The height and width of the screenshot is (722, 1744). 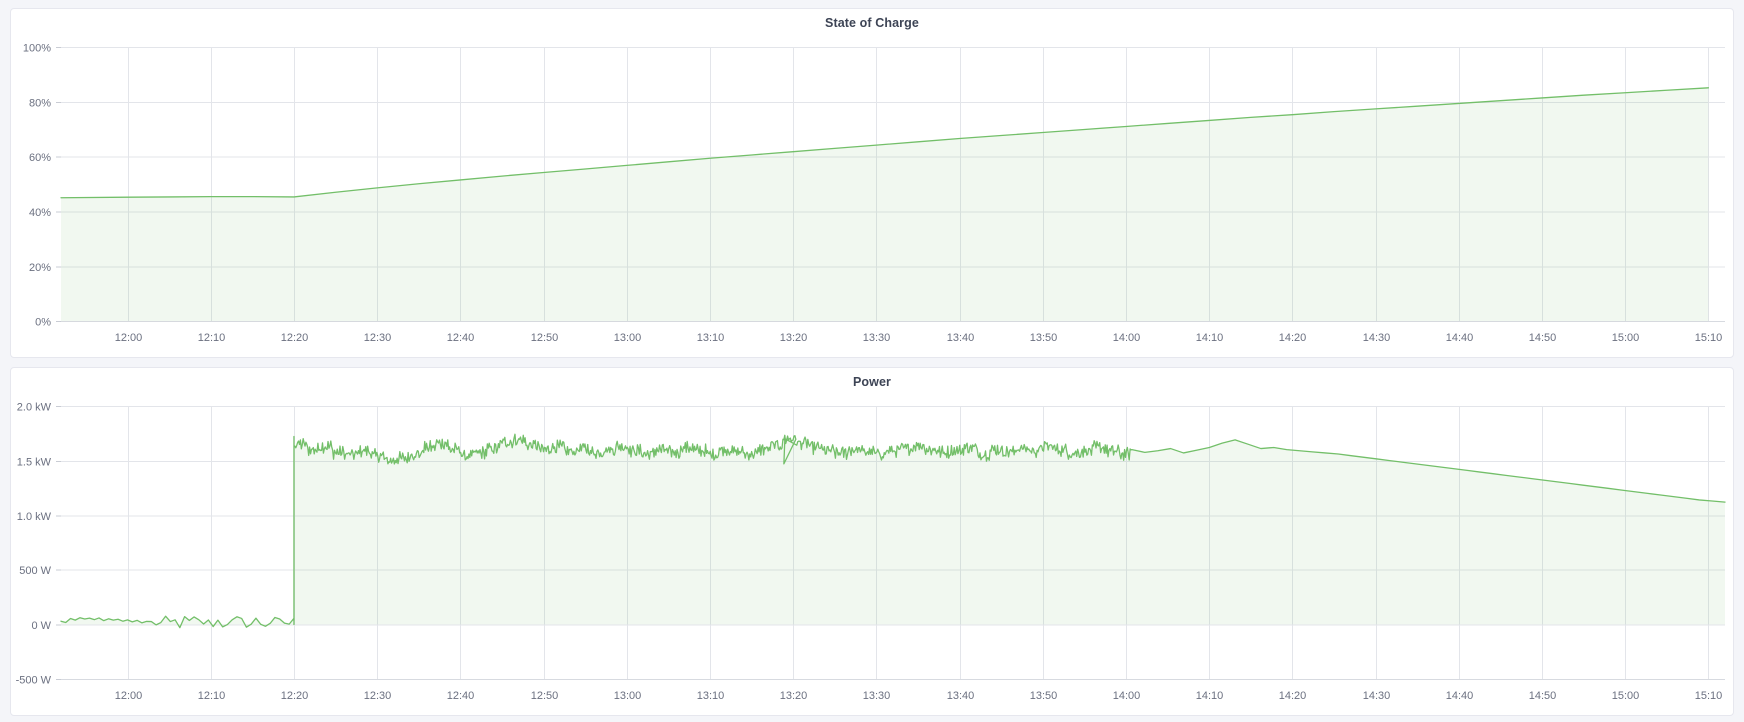 What do you see at coordinates (43, 323) in the screenshot?
I see `y-tick-label: 0%` at bounding box center [43, 323].